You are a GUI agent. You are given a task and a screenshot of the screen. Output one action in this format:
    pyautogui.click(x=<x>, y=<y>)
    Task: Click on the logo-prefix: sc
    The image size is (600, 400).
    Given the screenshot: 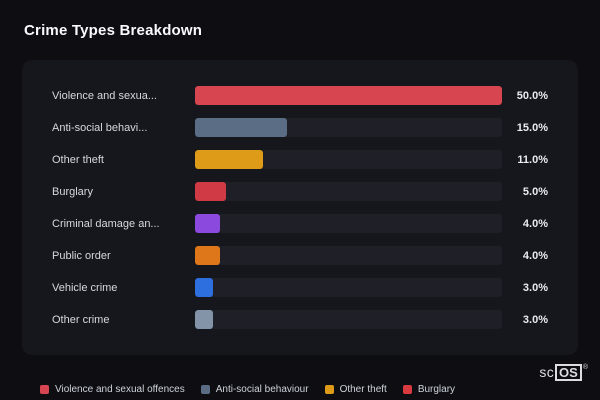 What is the action you would take?
    pyautogui.click(x=547, y=372)
    